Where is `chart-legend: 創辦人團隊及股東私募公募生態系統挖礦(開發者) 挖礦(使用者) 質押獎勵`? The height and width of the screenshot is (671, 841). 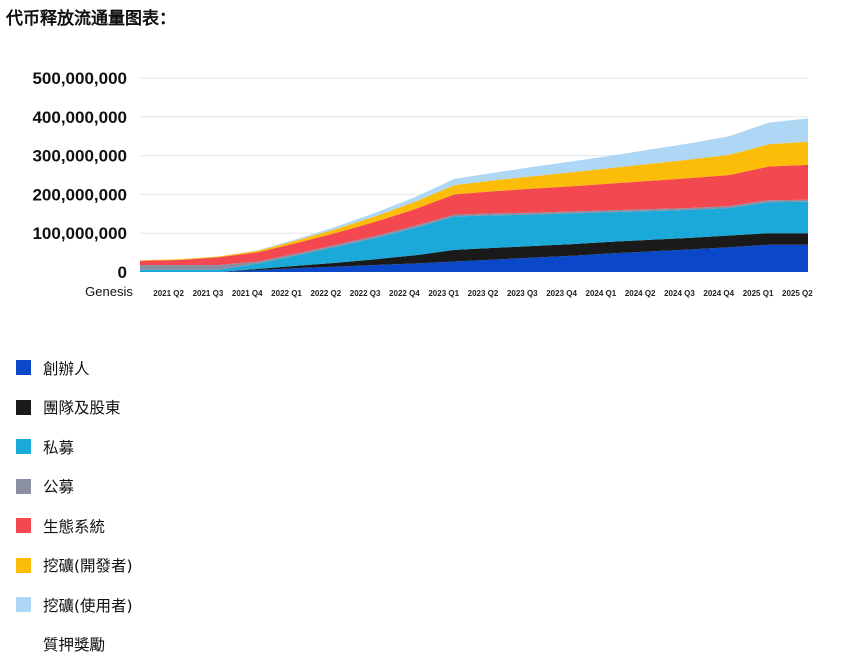 chart-legend: 創辦人團隊及股東私募公募生態系統挖礦(開發者) 挖礦(使用者) 質押獎勵 is located at coordinates (74, 506).